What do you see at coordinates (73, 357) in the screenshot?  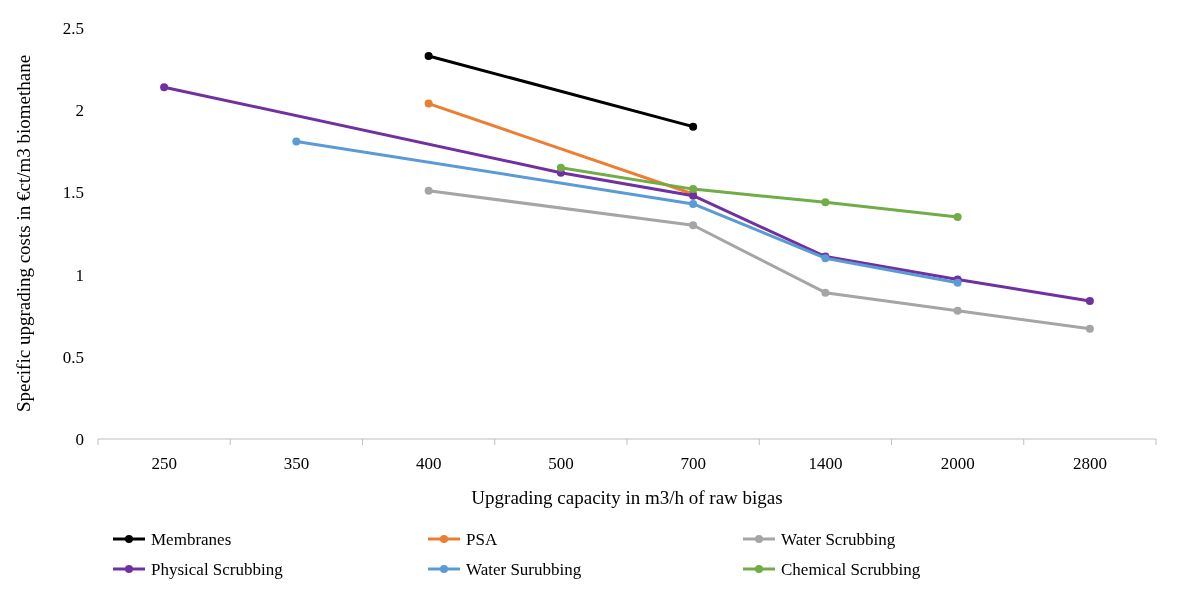 I see `y-tick-label: 0.5` at bounding box center [73, 357].